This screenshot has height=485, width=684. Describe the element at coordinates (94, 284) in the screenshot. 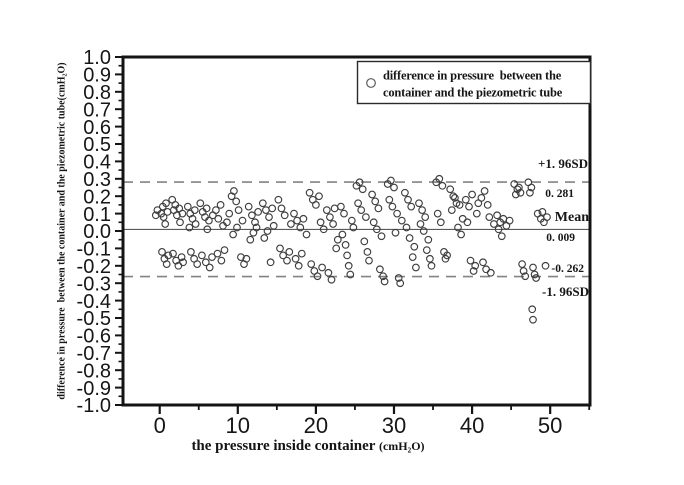

I see `y-tick-label: -0.3` at that location.